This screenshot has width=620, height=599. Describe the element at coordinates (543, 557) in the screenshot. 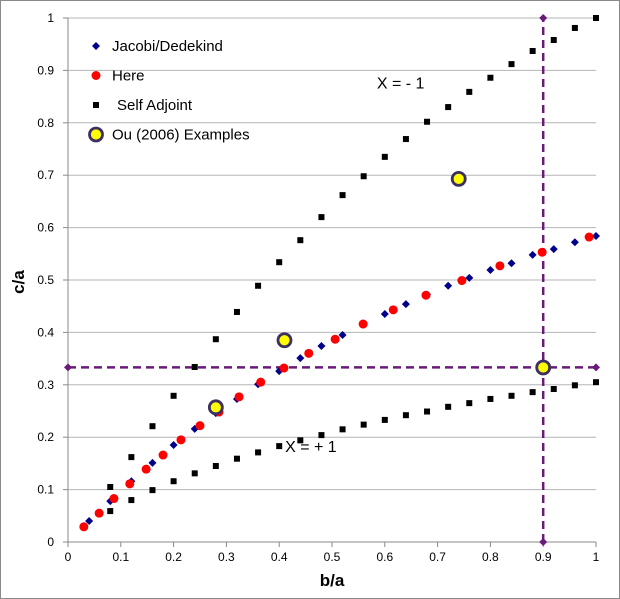

I see `x-tick-label: 0.9` at that location.